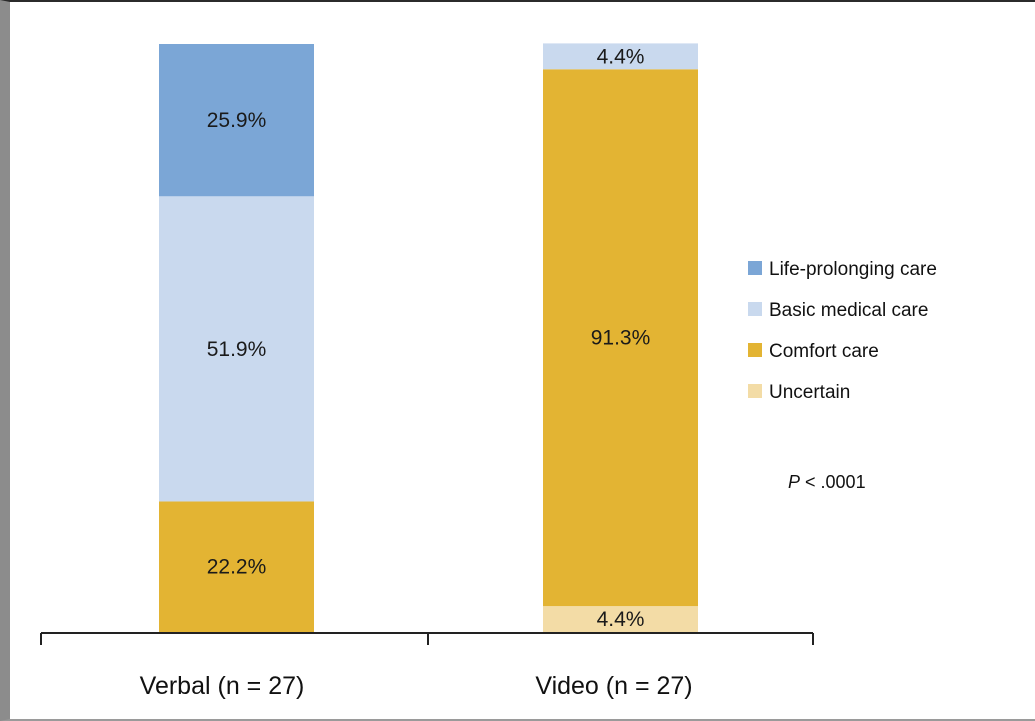 The width and height of the screenshot is (1035, 721). I want to click on category-label-verbal: Verbal (n = 27), so click(222, 686).